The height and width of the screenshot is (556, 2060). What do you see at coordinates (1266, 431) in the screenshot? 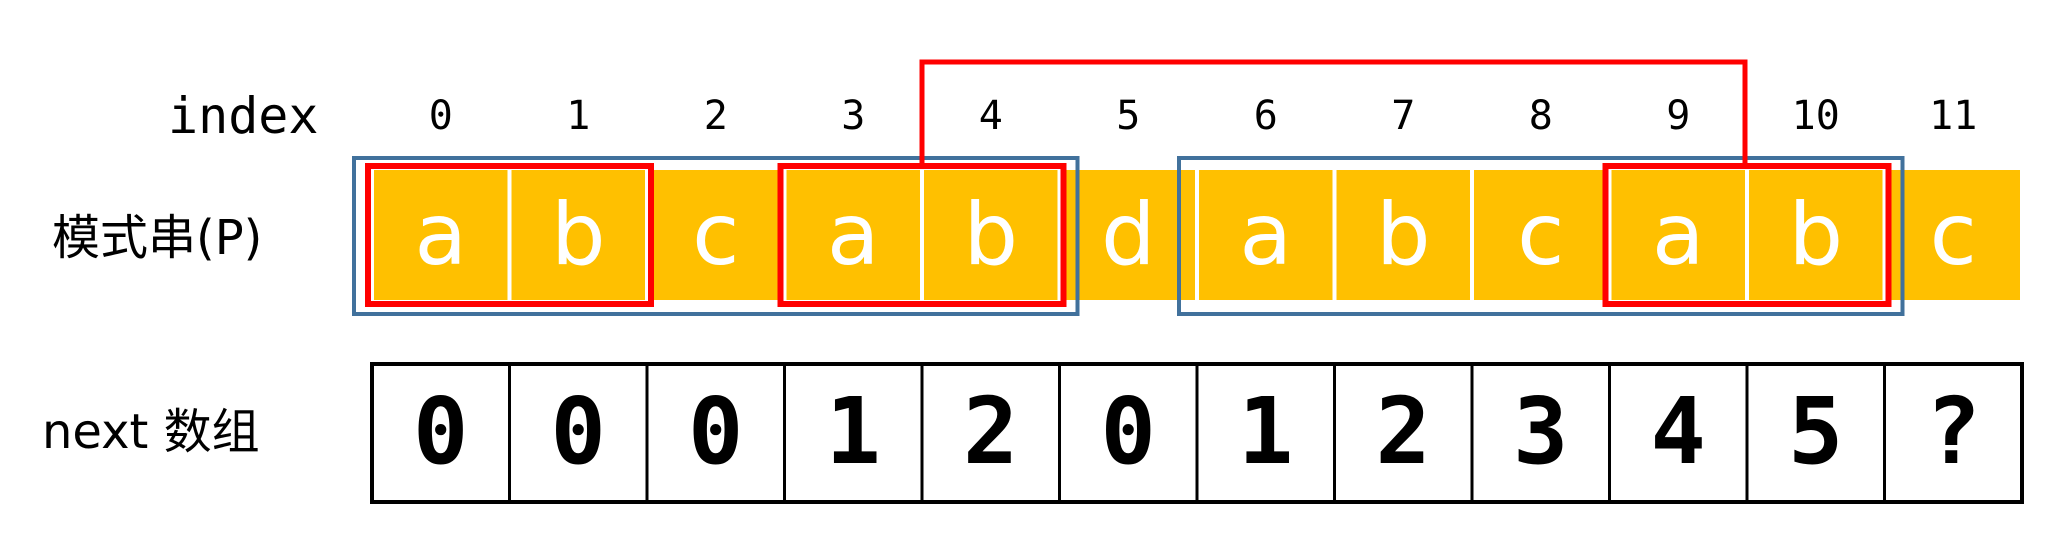
I see `next-value-6: 1` at bounding box center [1266, 431].